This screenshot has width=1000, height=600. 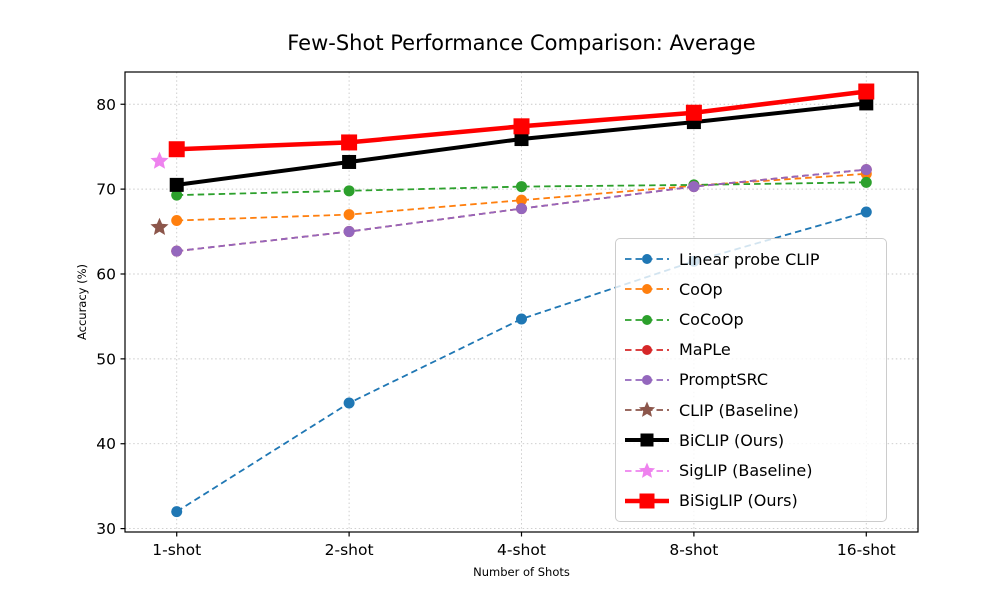 What do you see at coordinates (106, 190) in the screenshot?
I see `y-tick-label: 70` at bounding box center [106, 190].